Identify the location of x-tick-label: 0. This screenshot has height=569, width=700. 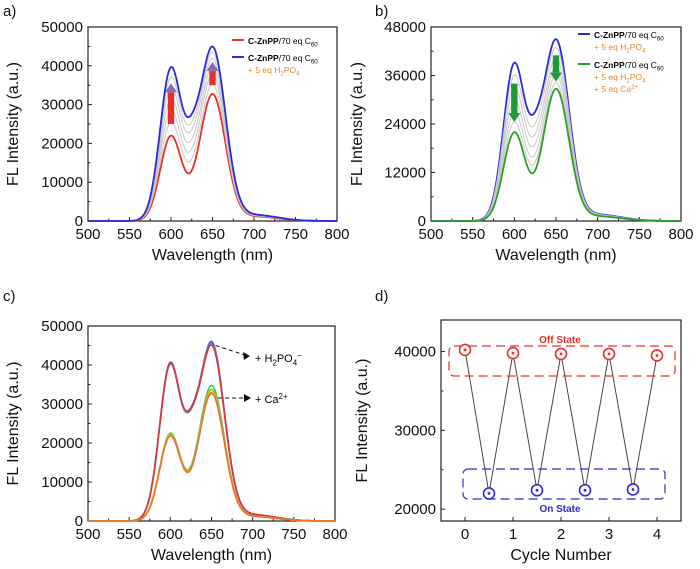
(465, 534).